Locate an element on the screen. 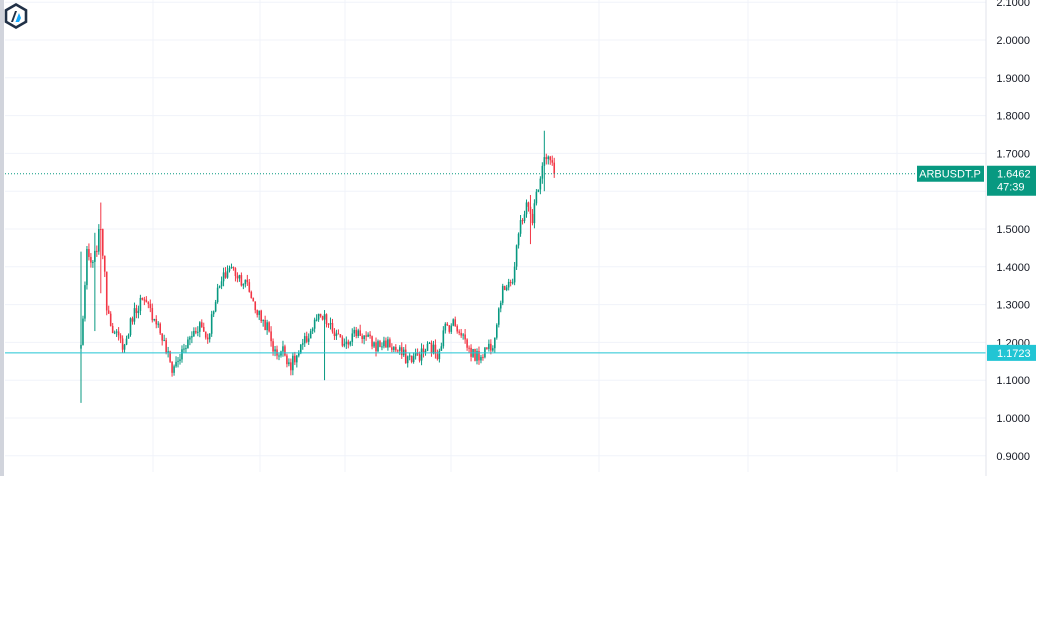  symbol-name-tag is located at coordinates (950, 173).